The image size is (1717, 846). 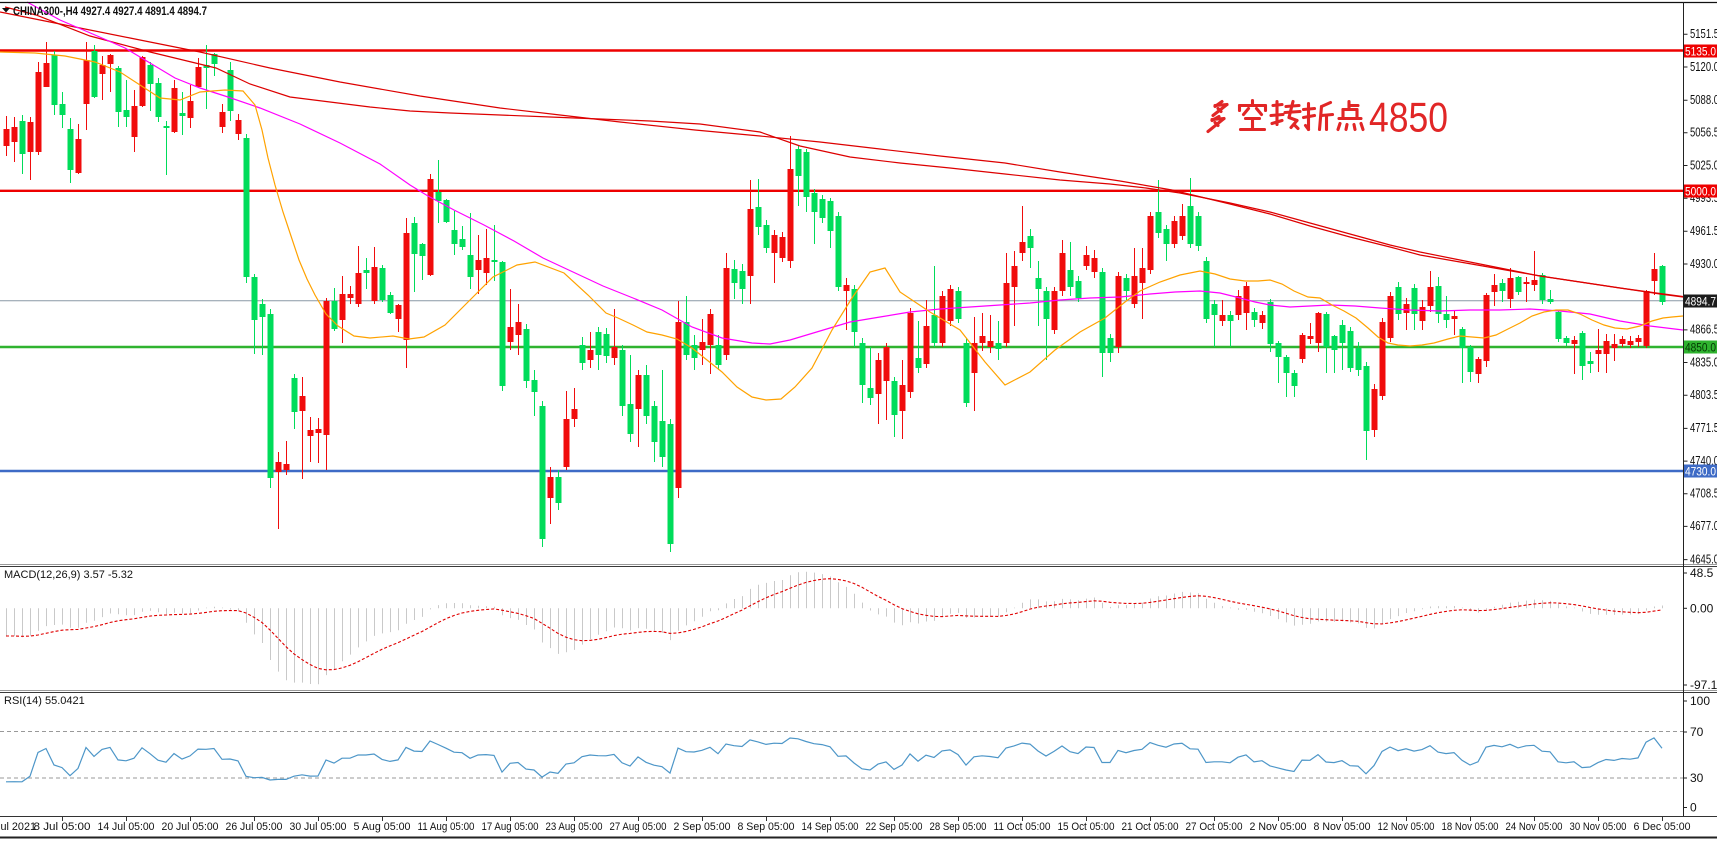 I want to click on svg-text: 17 Aug 05:00, so click(x=510, y=827).